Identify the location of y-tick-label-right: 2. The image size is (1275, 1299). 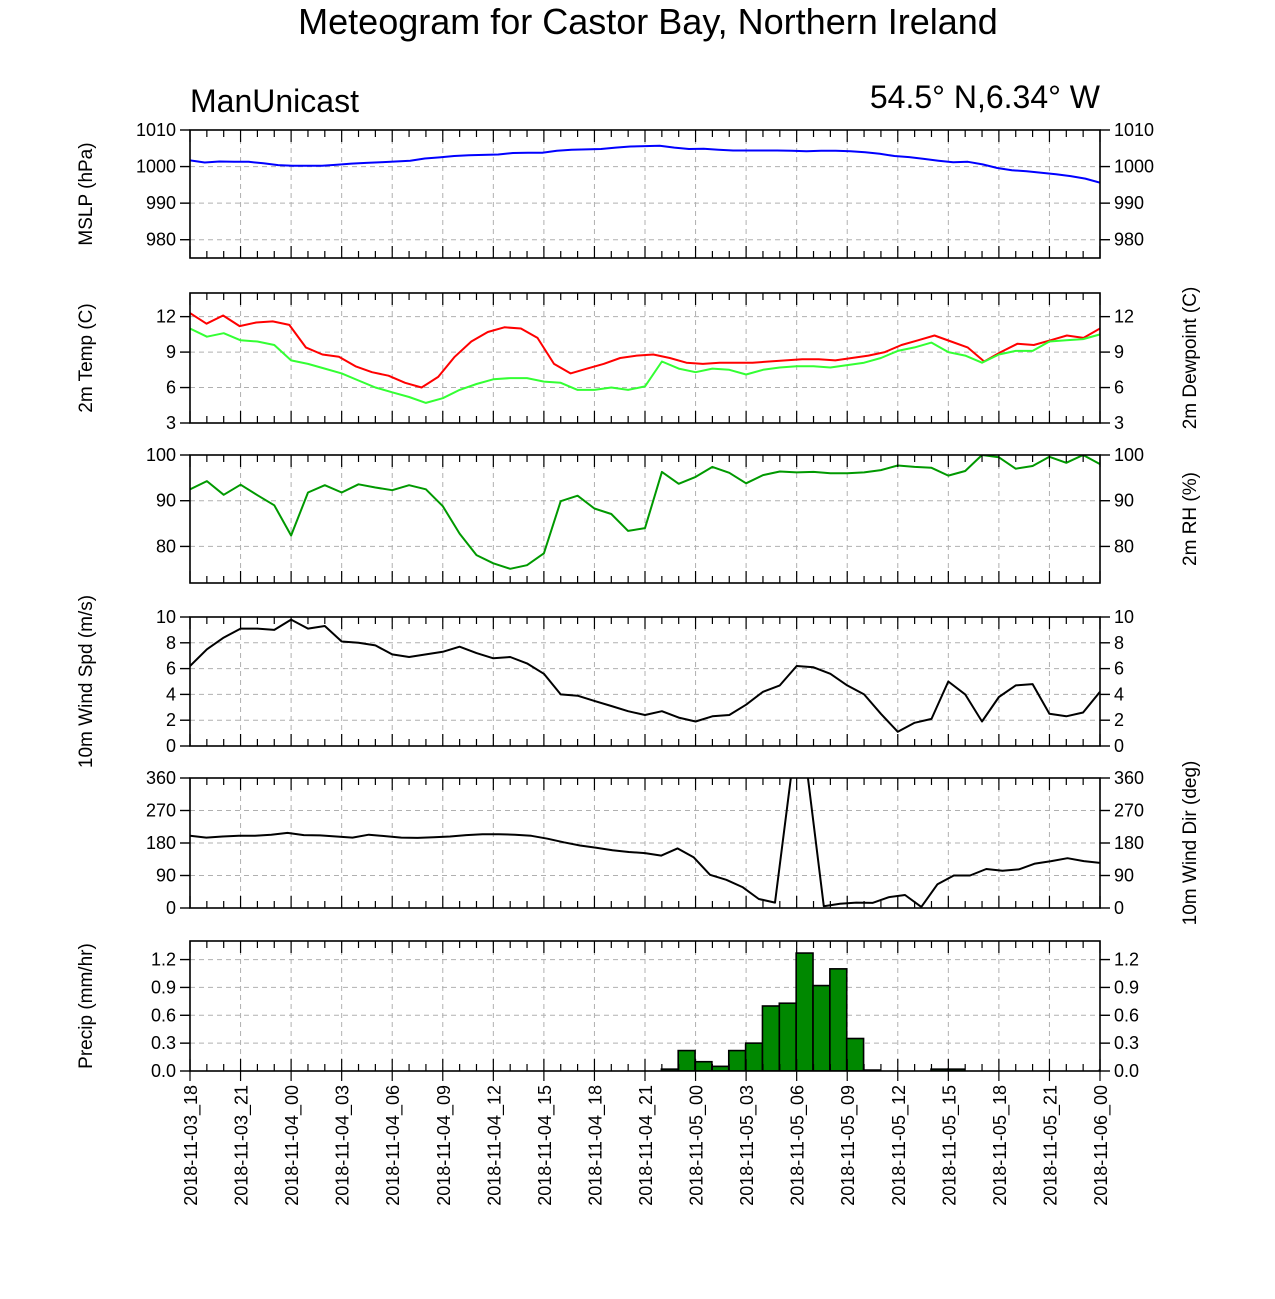
(1119, 720).